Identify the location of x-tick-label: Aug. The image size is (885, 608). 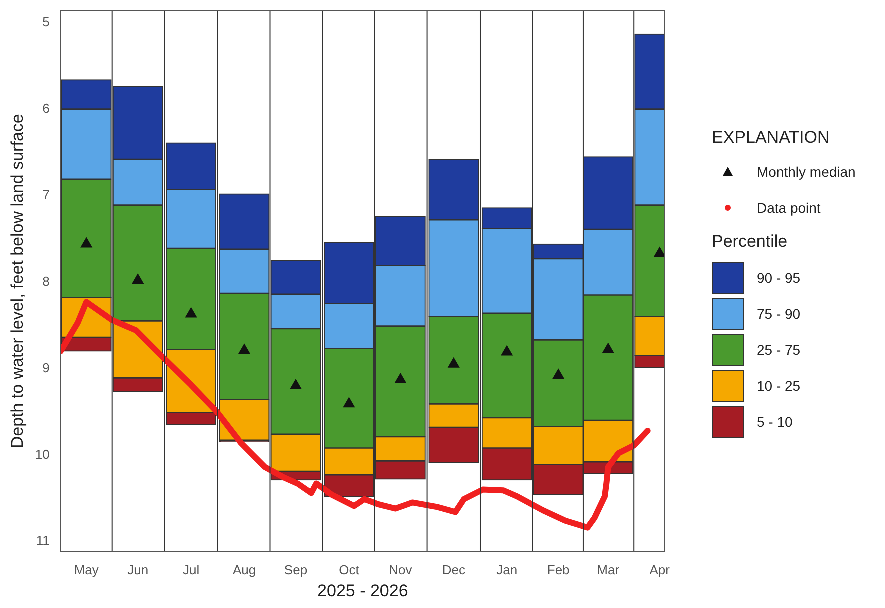
(244, 570).